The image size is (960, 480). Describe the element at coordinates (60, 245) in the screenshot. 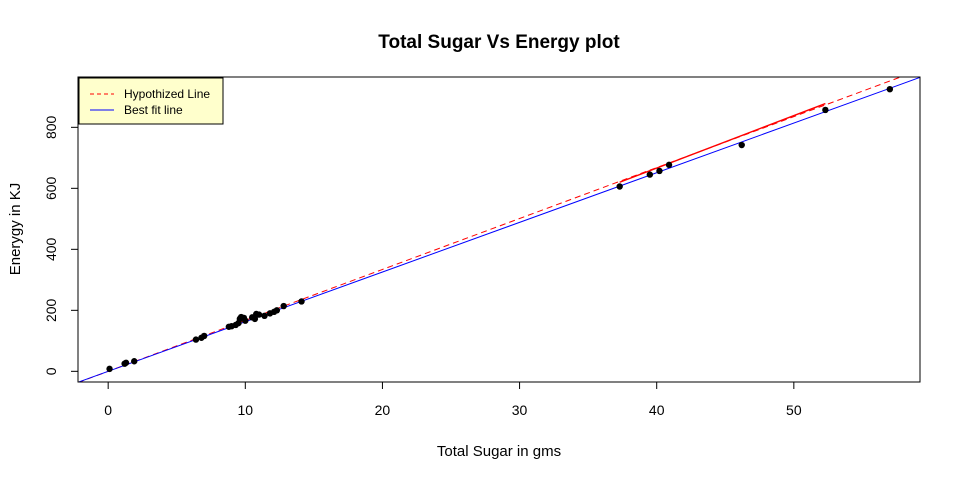

I see `y-axis: 0 200 400 600 800` at that location.